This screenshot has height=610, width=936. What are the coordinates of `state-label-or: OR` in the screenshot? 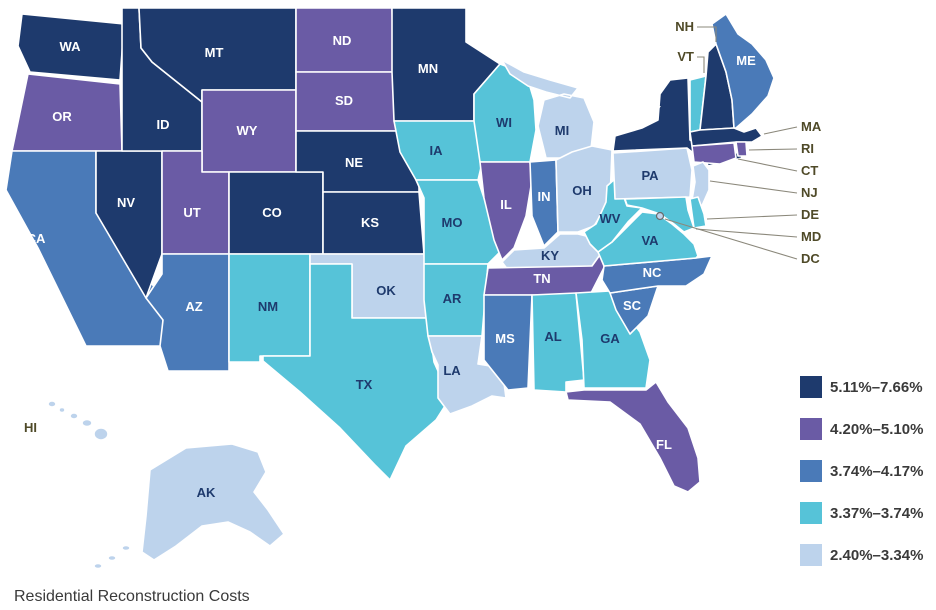 It's located at (62, 116).